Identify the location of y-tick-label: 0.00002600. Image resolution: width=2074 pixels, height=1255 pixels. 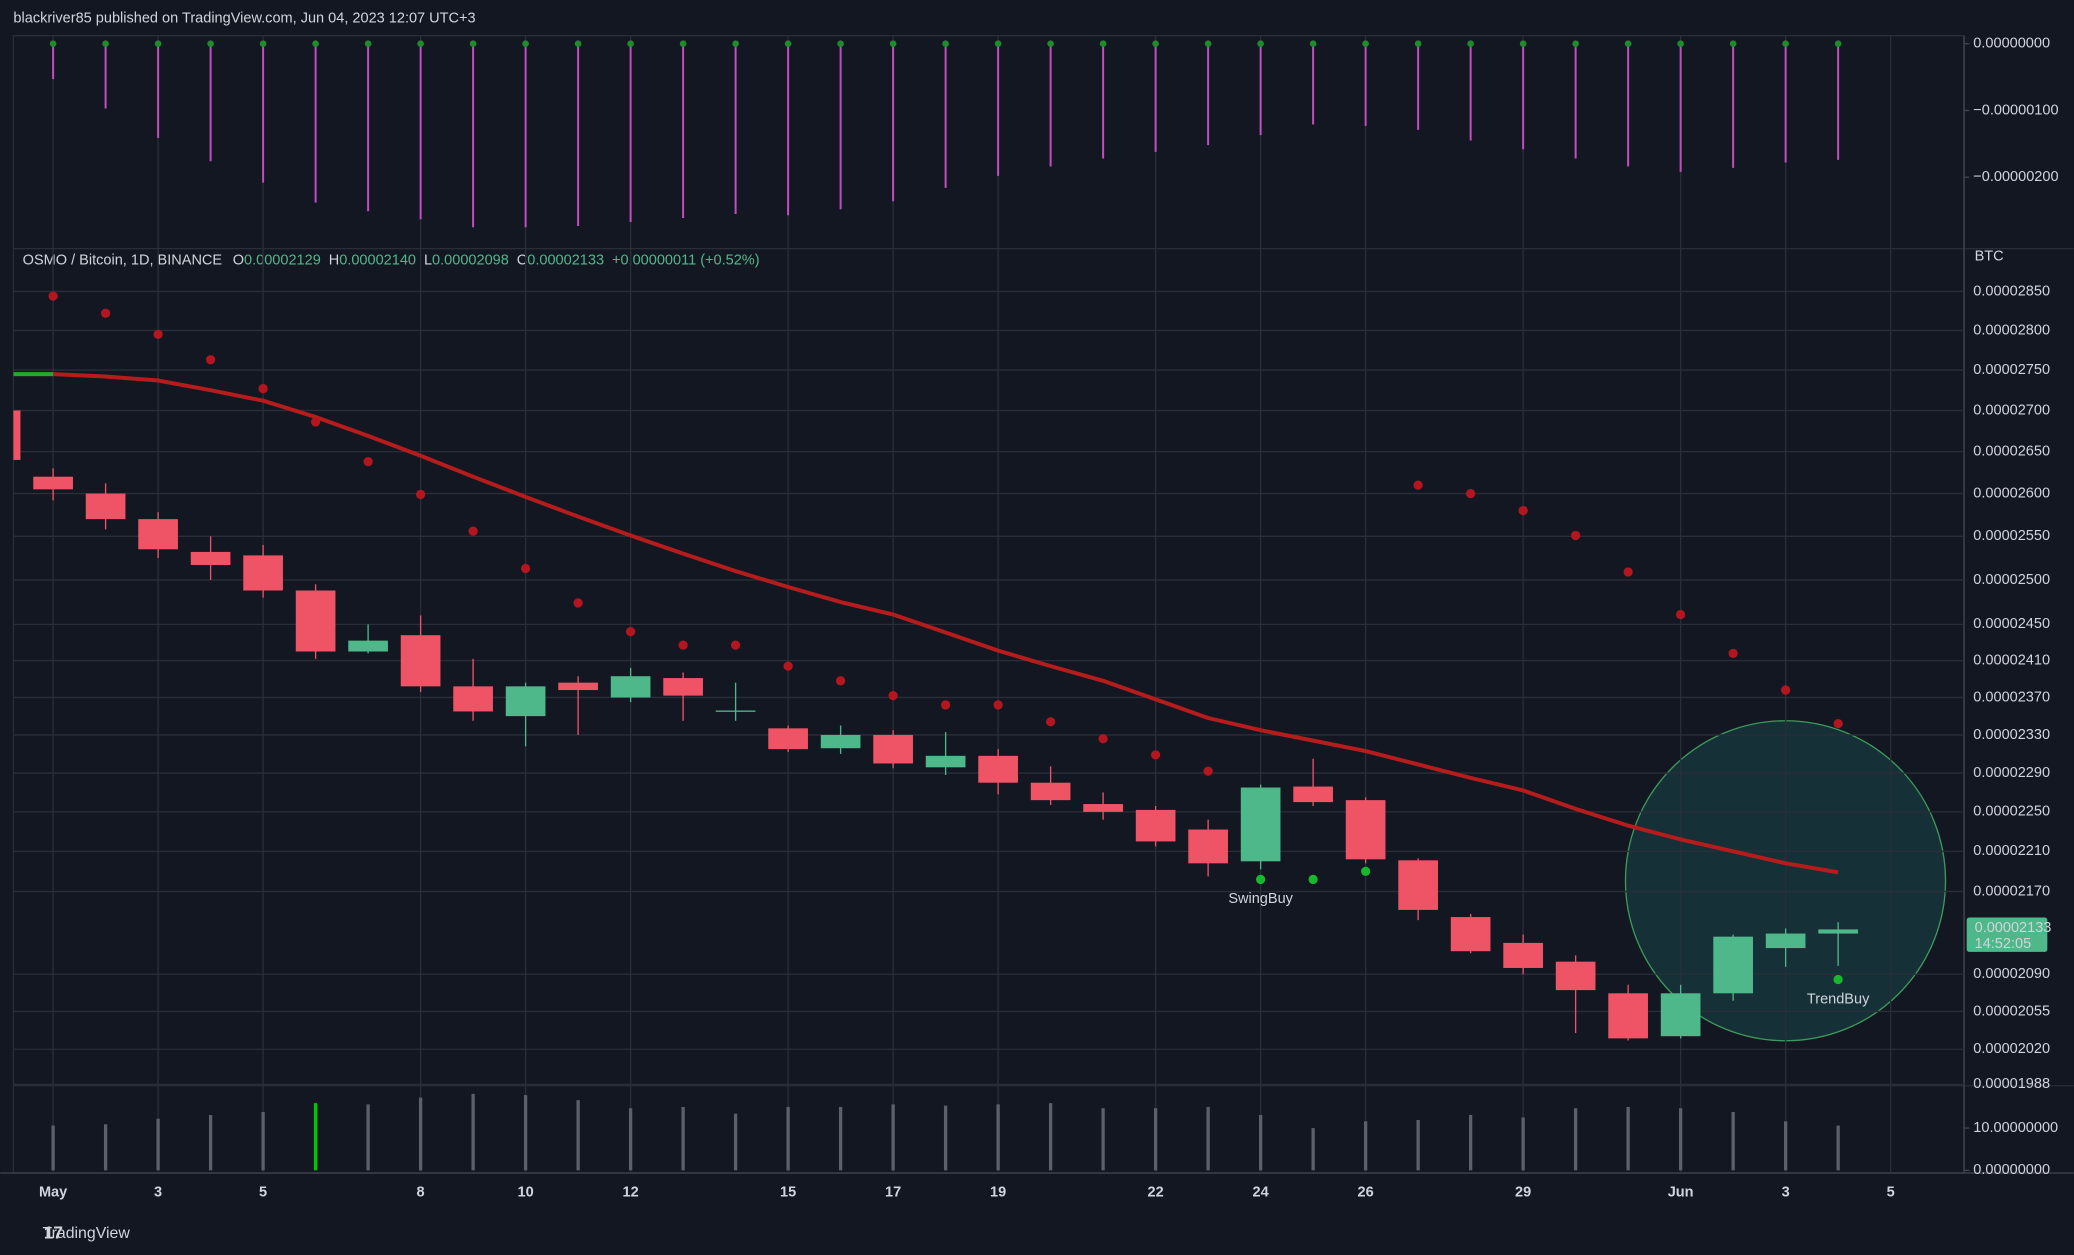
(2011, 493).